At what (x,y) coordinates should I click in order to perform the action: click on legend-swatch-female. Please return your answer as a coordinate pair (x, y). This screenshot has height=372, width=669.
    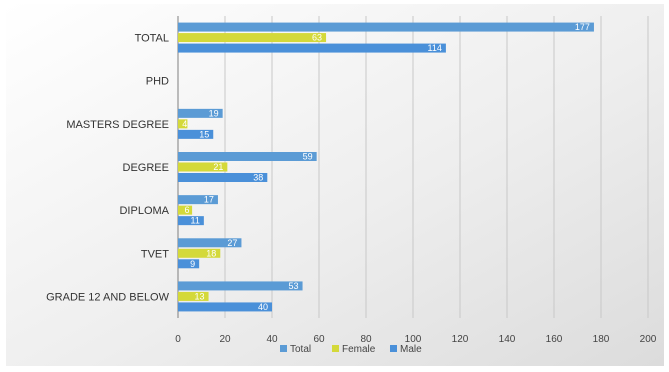
    Looking at the image, I should click on (335, 348).